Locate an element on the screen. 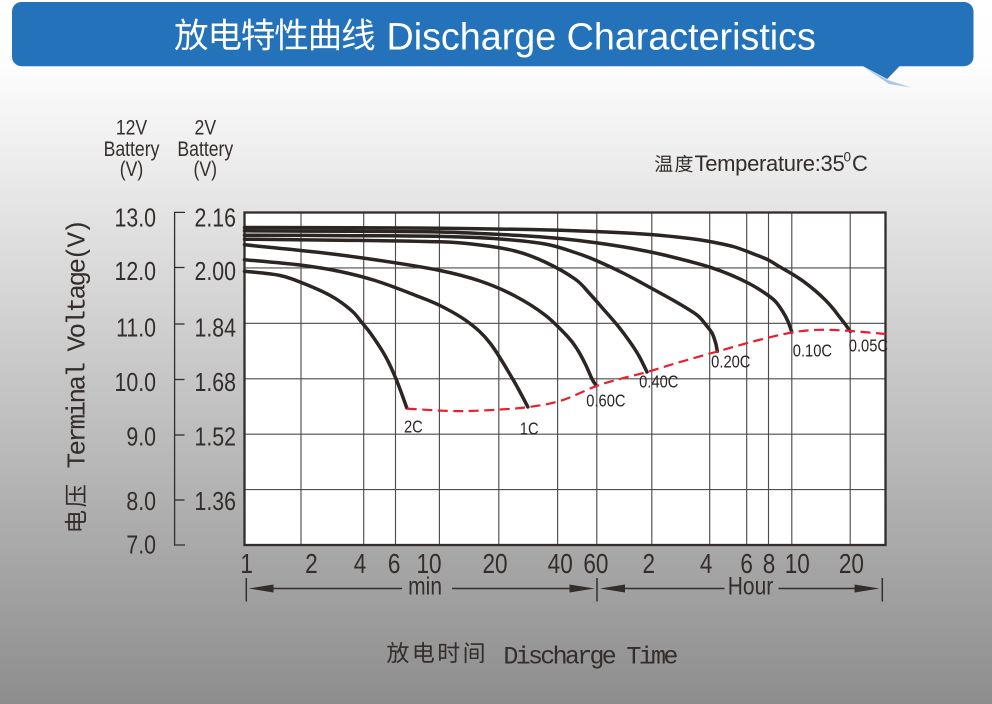 This screenshot has height=704, width=992. svg-text: 1 is located at coordinates (246, 564).